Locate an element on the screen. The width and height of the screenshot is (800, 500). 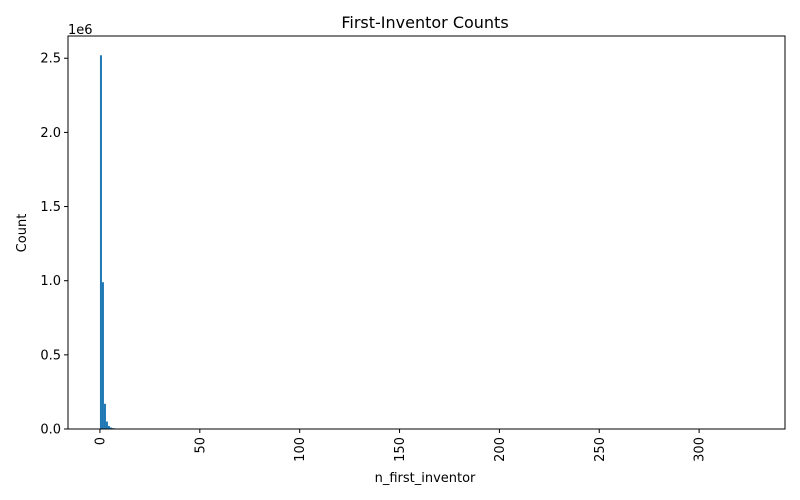
y-axis-ticks: 0.0 0.5 1.0 1.5 2.0 2.5 is located at coordinates (54, 245).